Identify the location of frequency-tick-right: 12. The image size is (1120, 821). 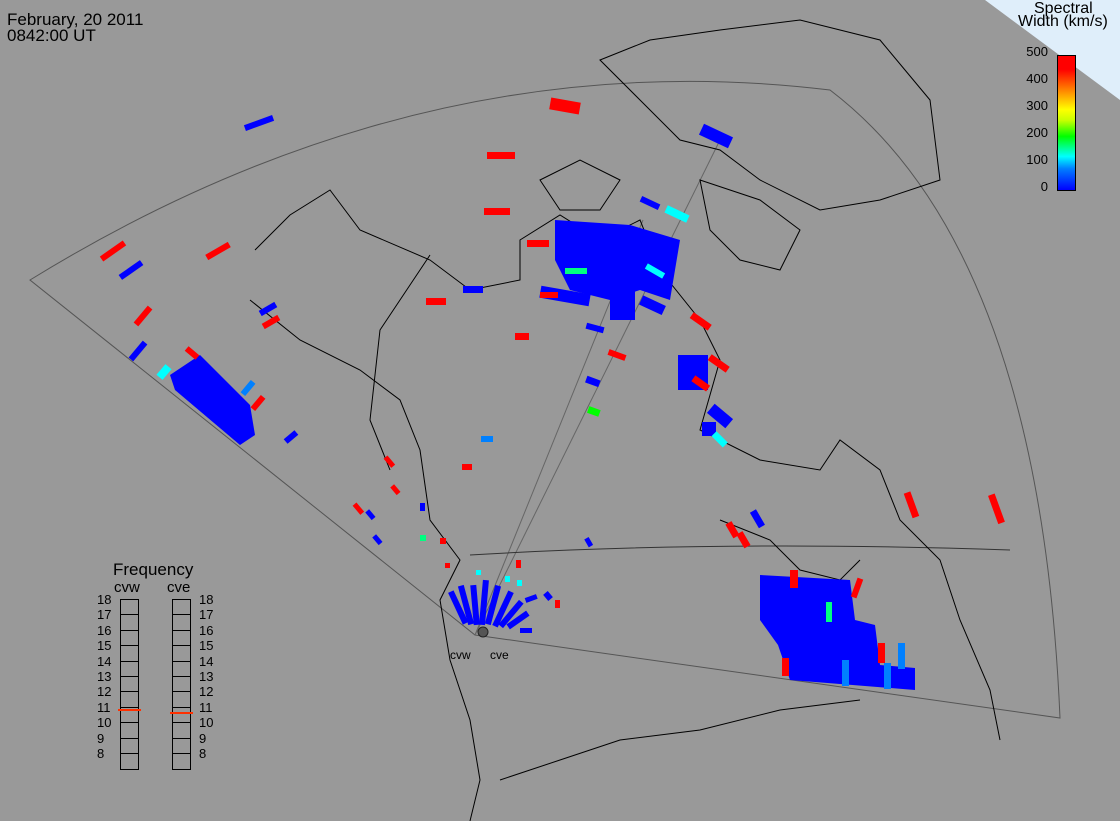
(206, 692).